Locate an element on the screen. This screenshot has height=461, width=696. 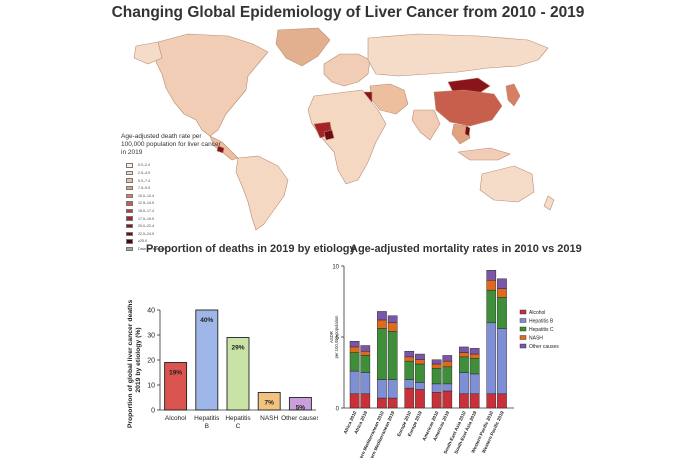
legend-label: 15.0–17.4 is located at coordinates (146, 210).